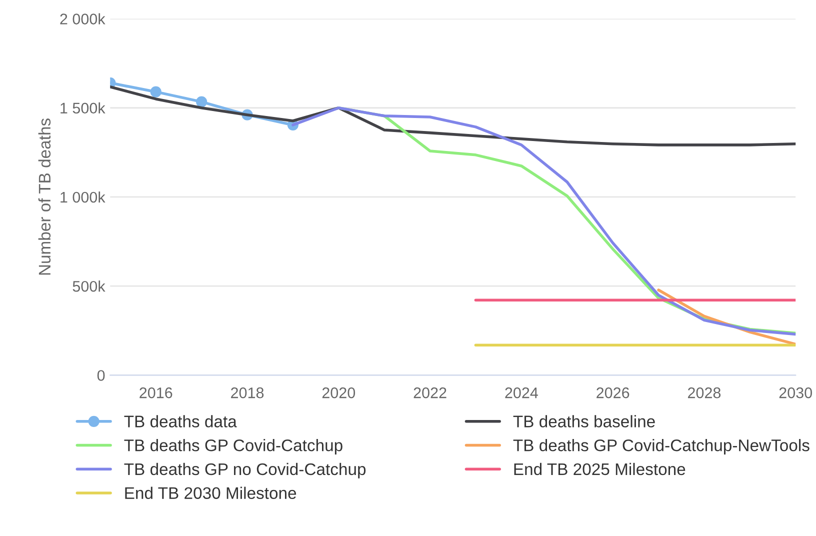 This screenshot has width=816, height=536. Describe the element at coordinates (156, 392) in the screenshot. I see `x-tick-label: 2016` at that location.